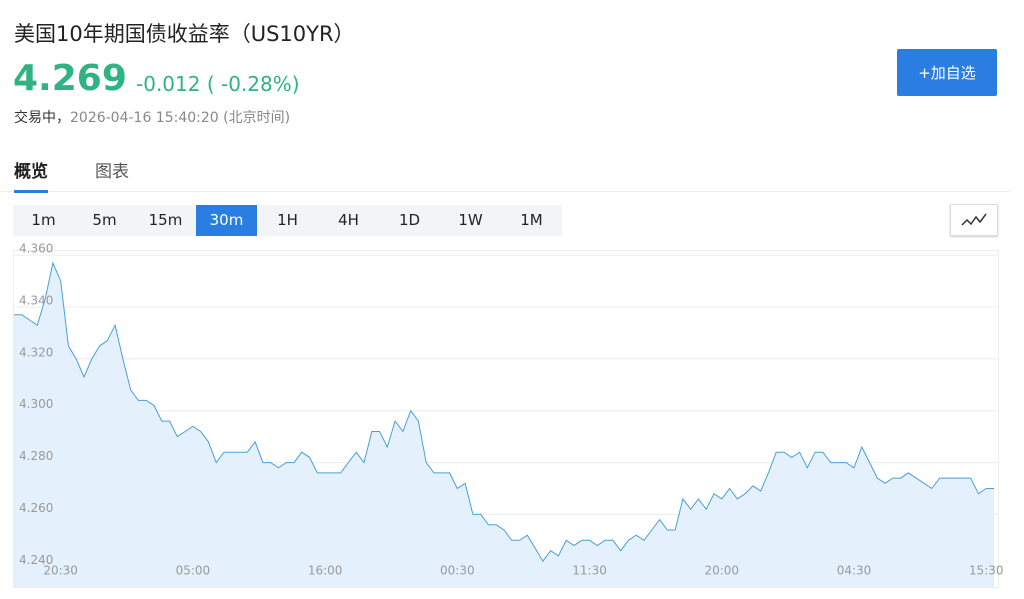 The width and height of the screenshot is (1024, 599). I want to click on x-tick-label: 00:30, so click(457, 571).